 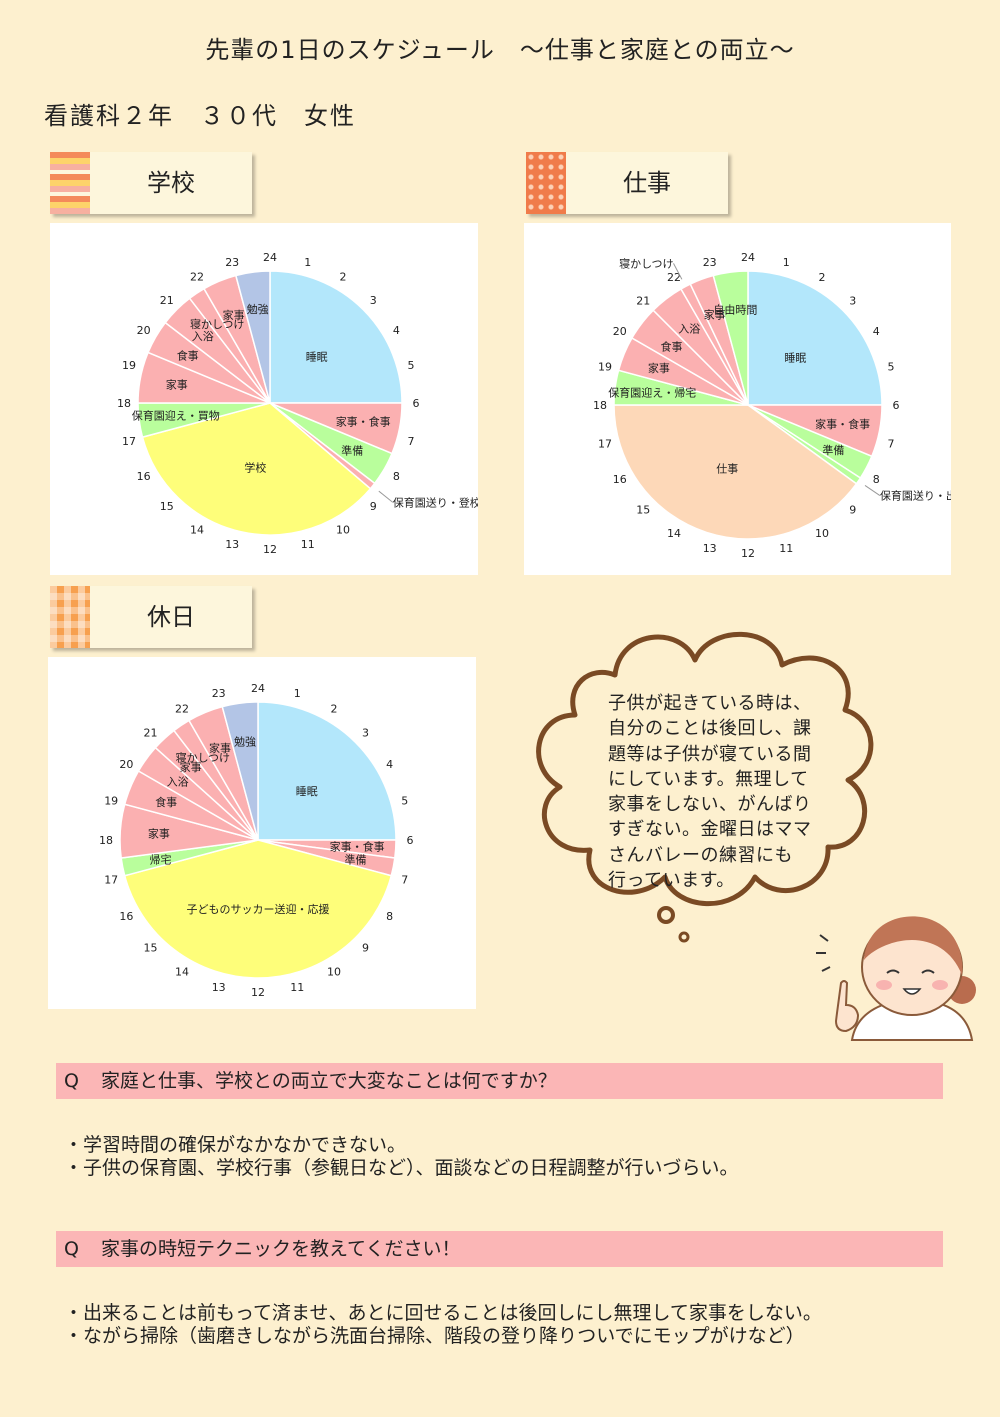 What do you see at coordinates (710, 729) in the screenshot?
I see `bubble-line: 自分のことは後回し、課` at bounding box center [710, 729].